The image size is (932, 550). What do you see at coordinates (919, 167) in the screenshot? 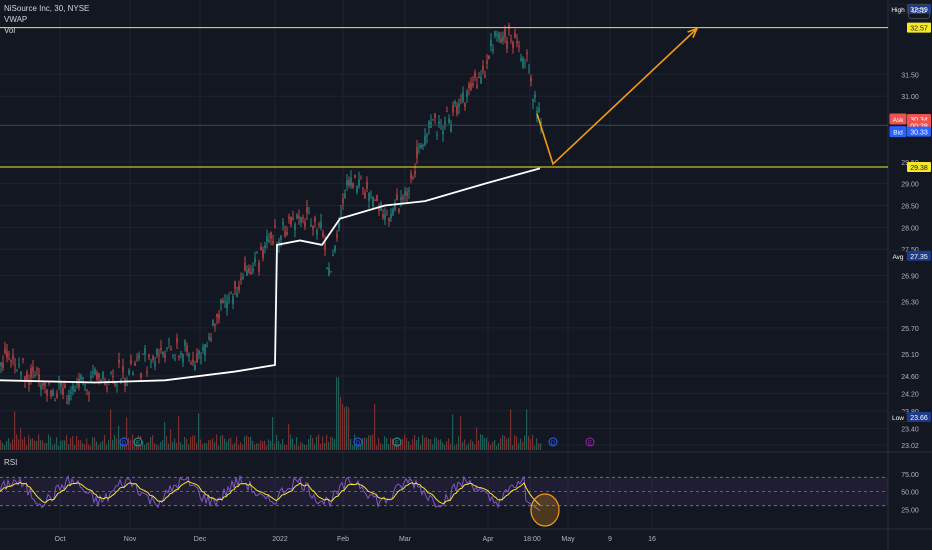
I see `price-label-box` at bounding box center [919, 167].